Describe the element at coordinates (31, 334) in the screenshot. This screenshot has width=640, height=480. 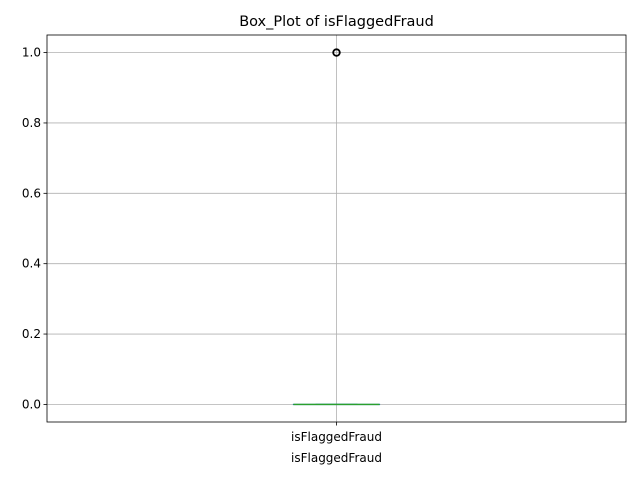
I see `y-tick-label: 0.2` at that location.